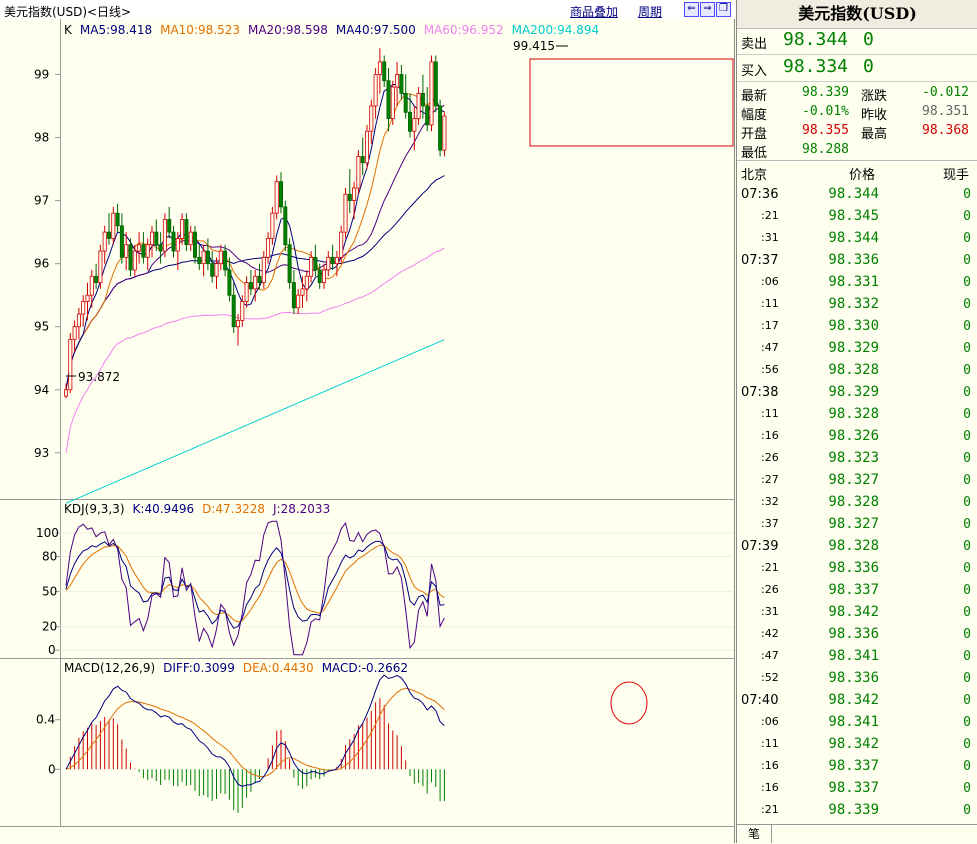  What do you see at coordinates (200, 30) in the screenshot?
I see `legend-item: MA10:98.523` at bounding box center [200, 30].